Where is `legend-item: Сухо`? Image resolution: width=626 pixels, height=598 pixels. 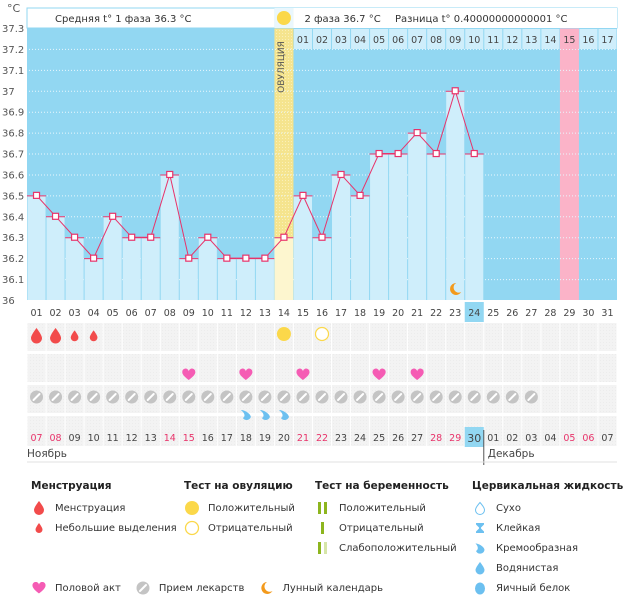 legend-item: Сухо is located at coordinates (547, 508).